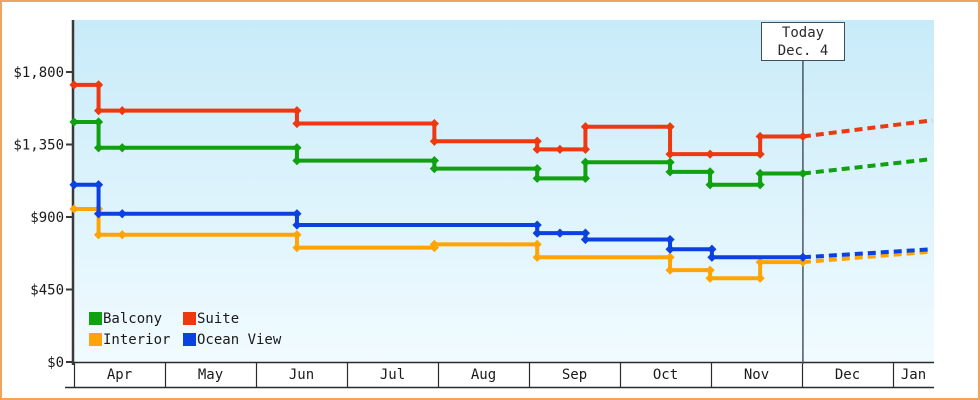 The height and width of the screenshot is (400, 980). I want to click on month-label-nov: Nov, so click(756, 375).